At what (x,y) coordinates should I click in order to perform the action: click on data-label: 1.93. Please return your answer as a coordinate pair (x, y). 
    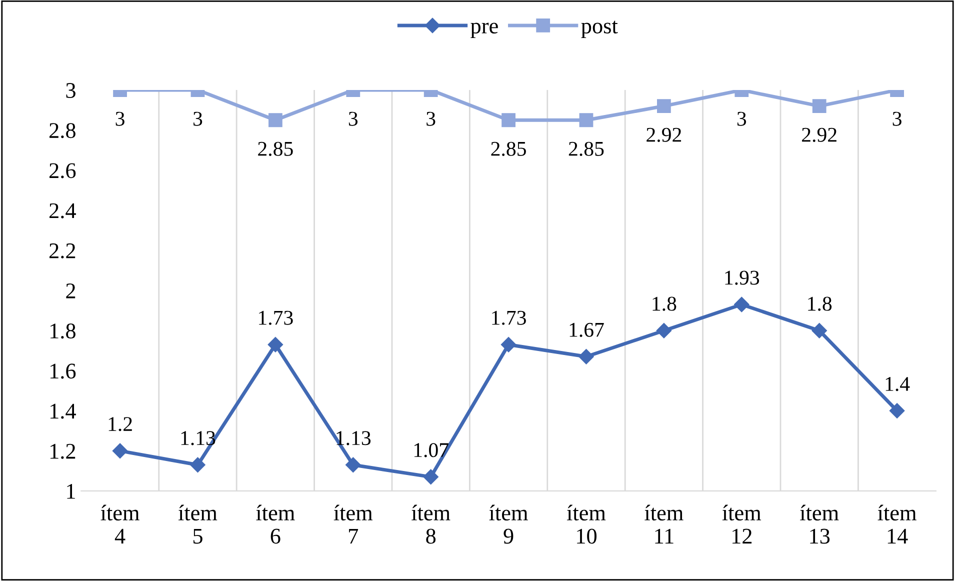
    Looking at the image, I should click on (742, 277).